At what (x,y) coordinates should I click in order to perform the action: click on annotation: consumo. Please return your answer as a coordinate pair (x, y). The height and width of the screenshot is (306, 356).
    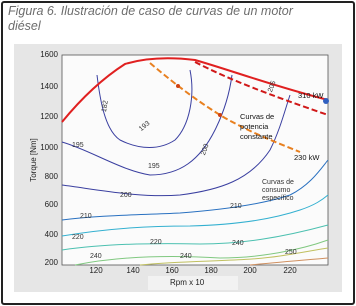
    Looking at the image, I should click on (276, 190).